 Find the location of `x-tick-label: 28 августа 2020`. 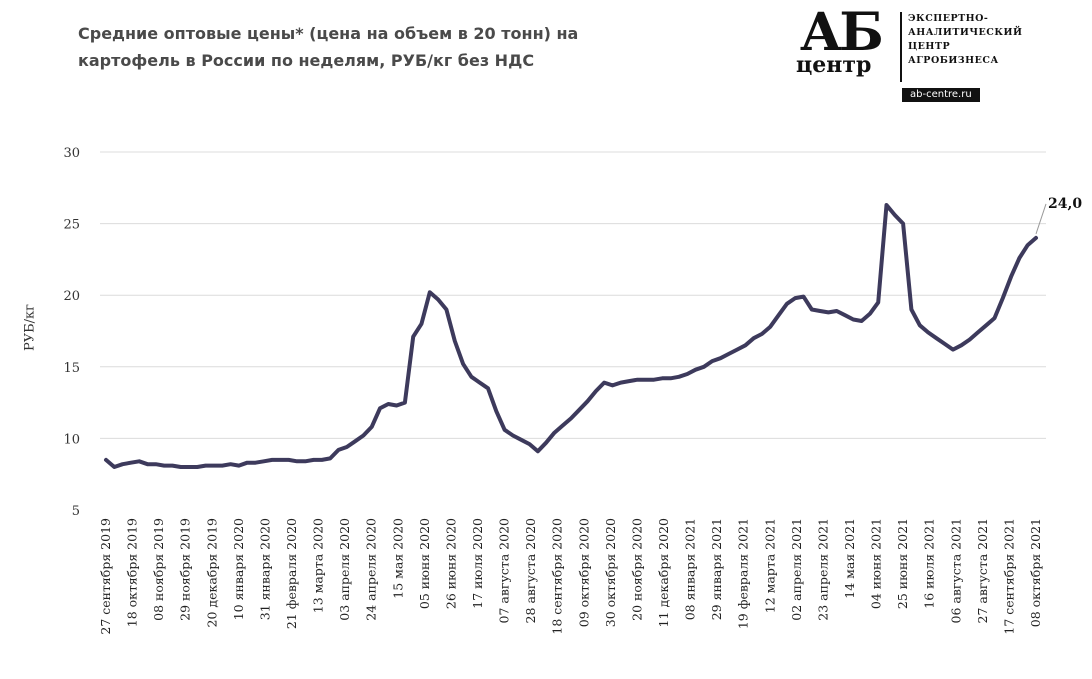

x-tick-label: 28 августа 2020 is located at coordinates (530, 570).